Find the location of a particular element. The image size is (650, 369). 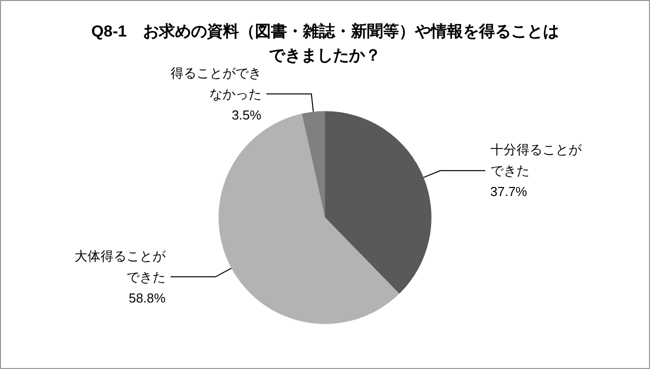

slice-label: 得ることができなかった is located at coordinates (216, 83).